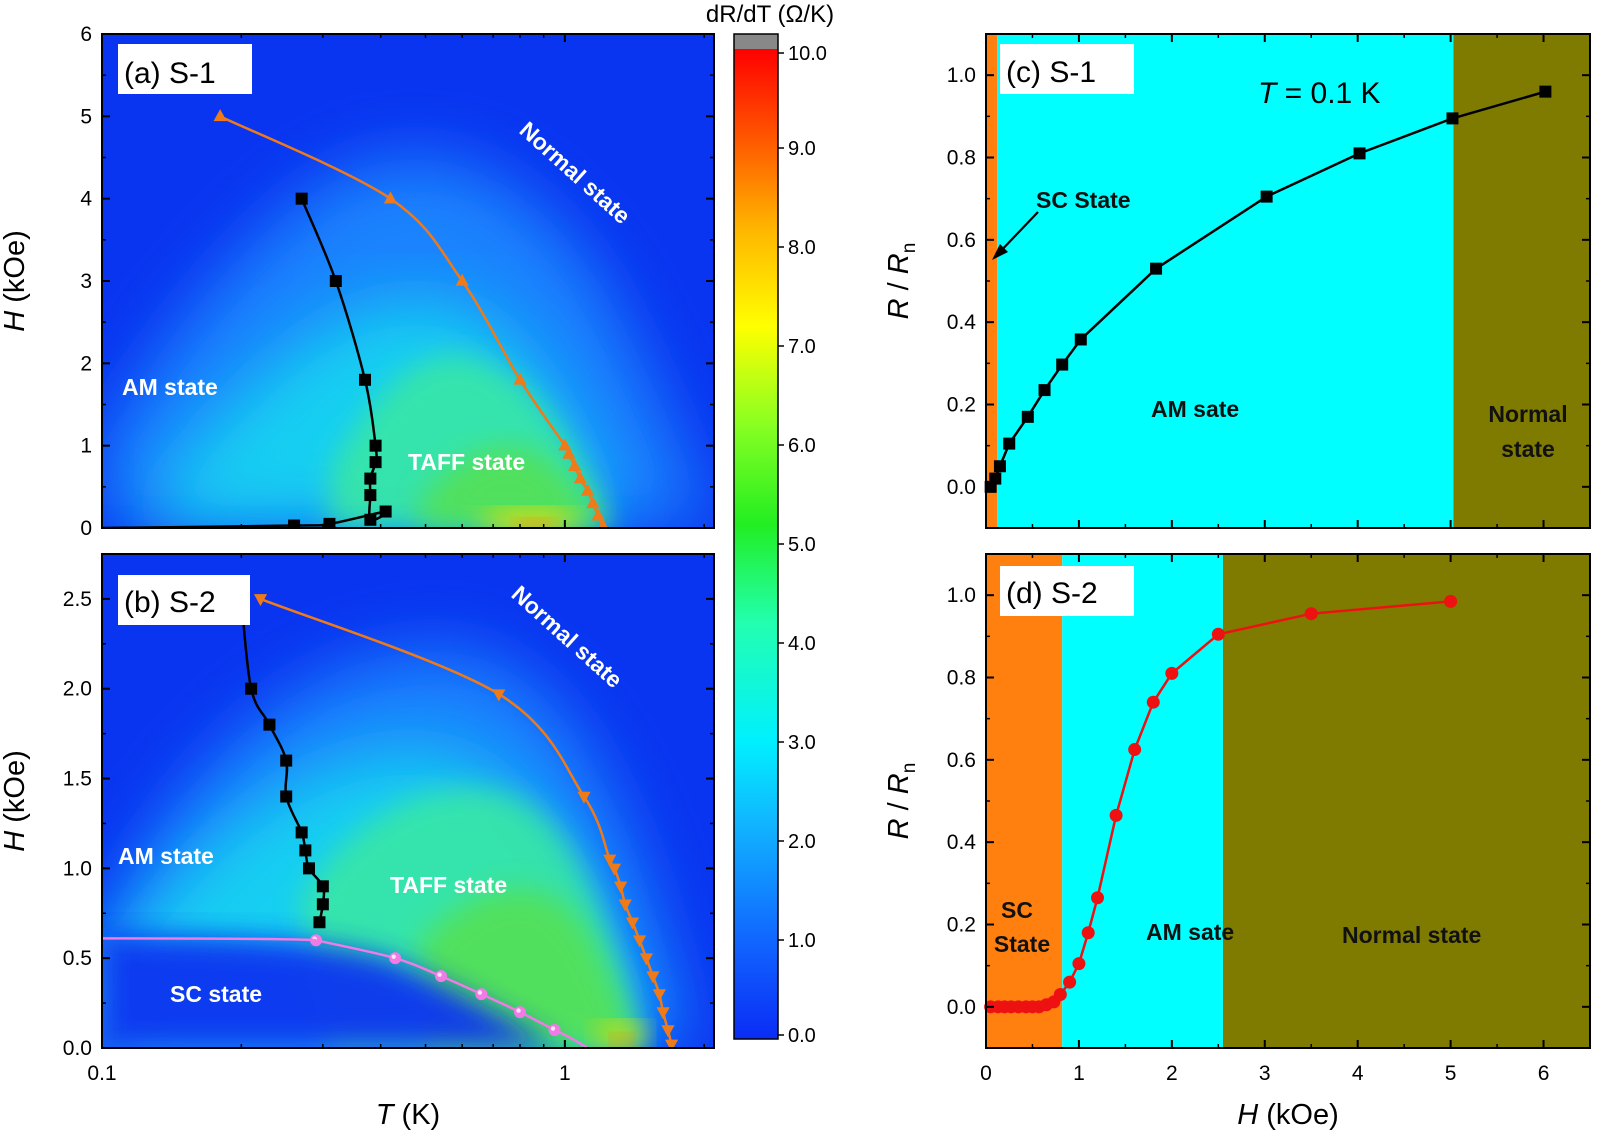 Image resolution: width=1600 pixels, height=1143 pixels. Describe the element at coordinates (802, 1036) in the screenshot. I see `colorbar-tick-label: 0.0` at that location.